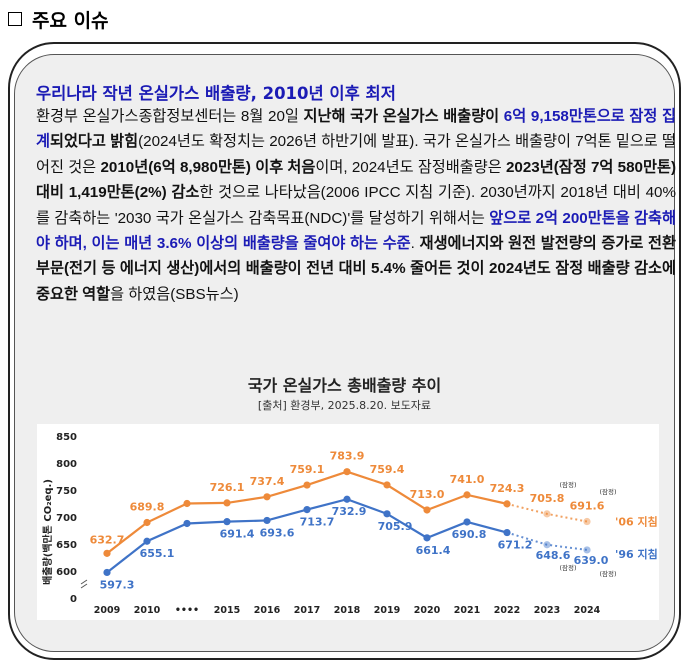  I want to click on series-name-label: '06 지침, so click(636, 522).